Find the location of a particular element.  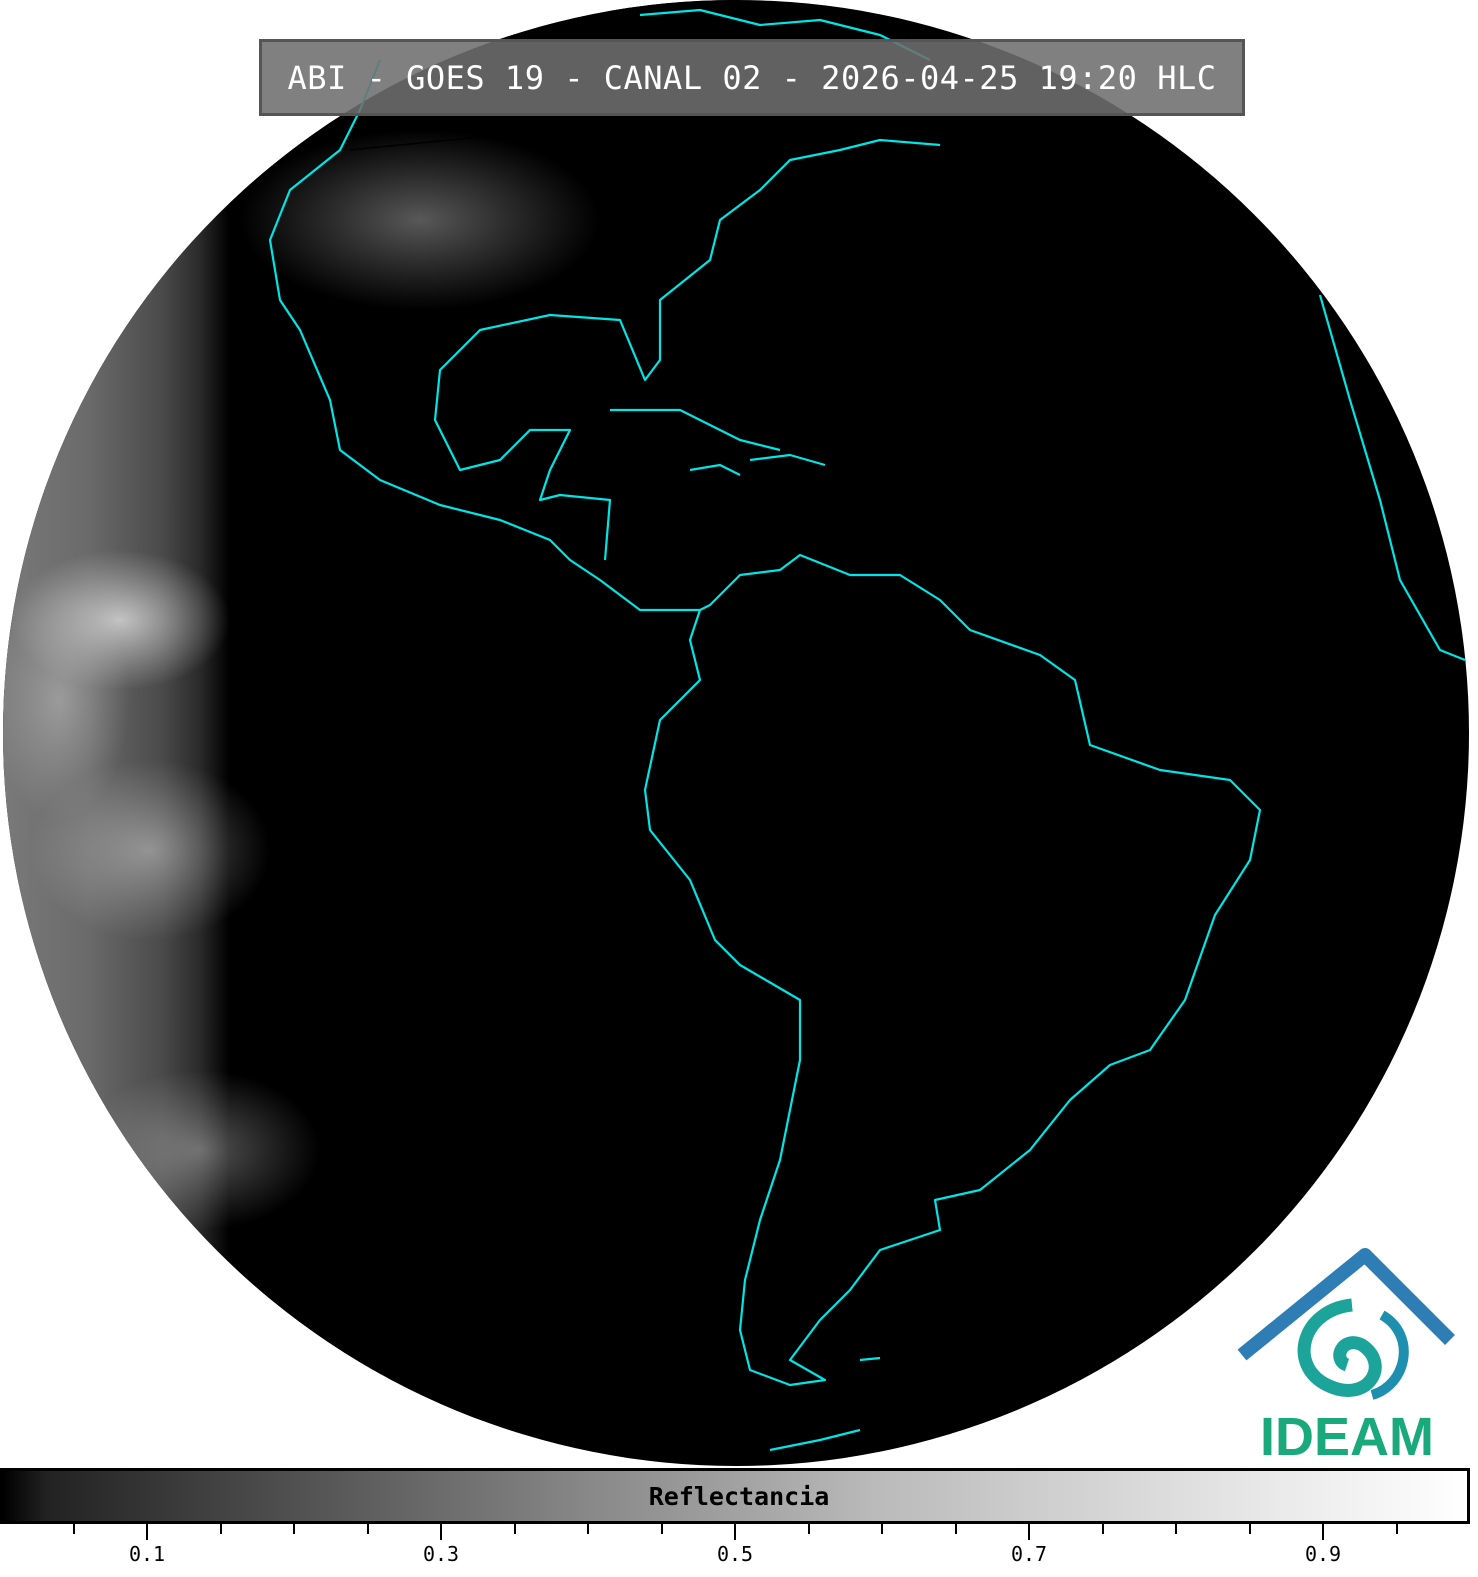

tick-label: 0.9 is located at coordinates (1323, 1554).